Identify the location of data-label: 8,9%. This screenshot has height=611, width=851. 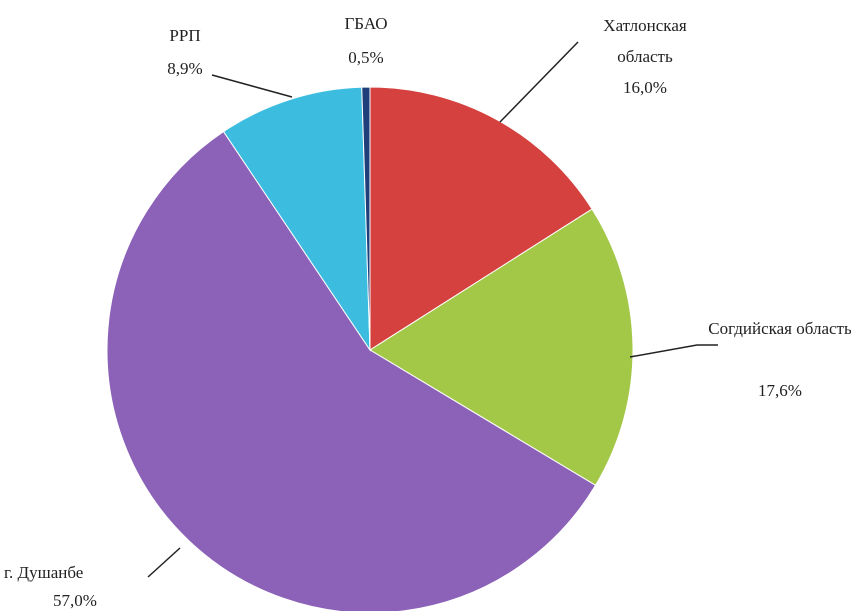
(185, 68).